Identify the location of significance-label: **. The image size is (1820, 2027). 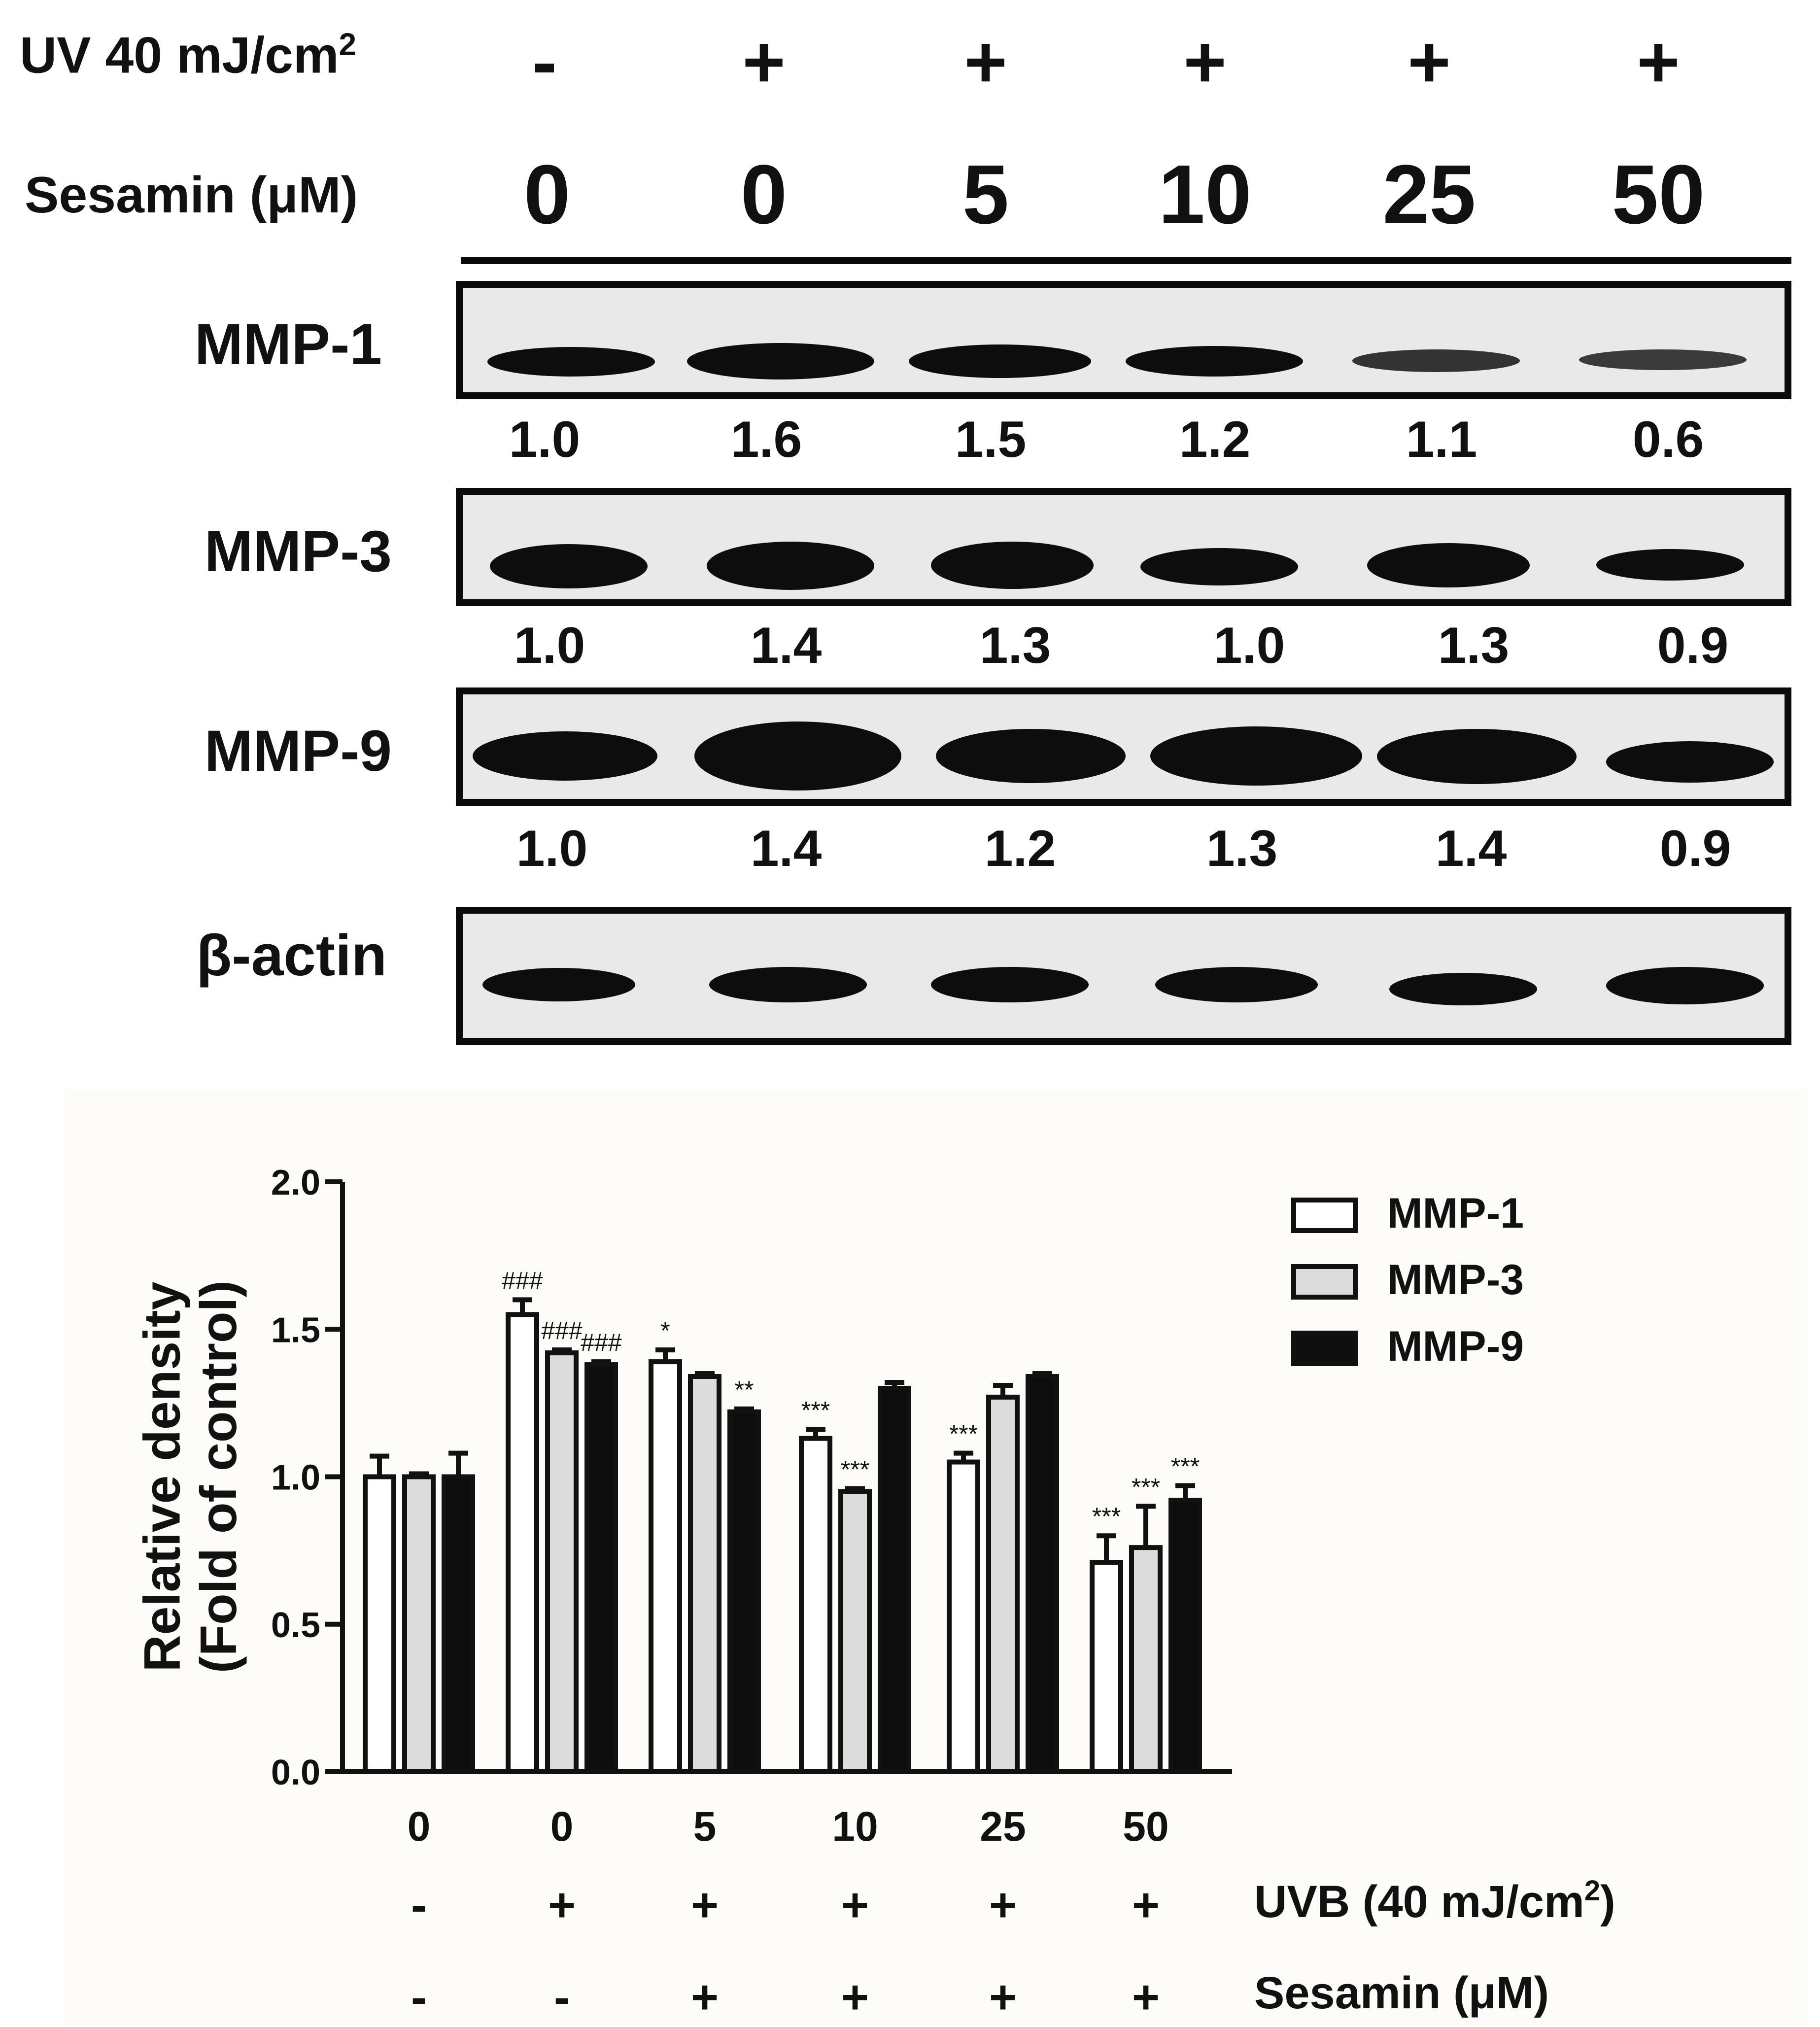
(744, 1390).